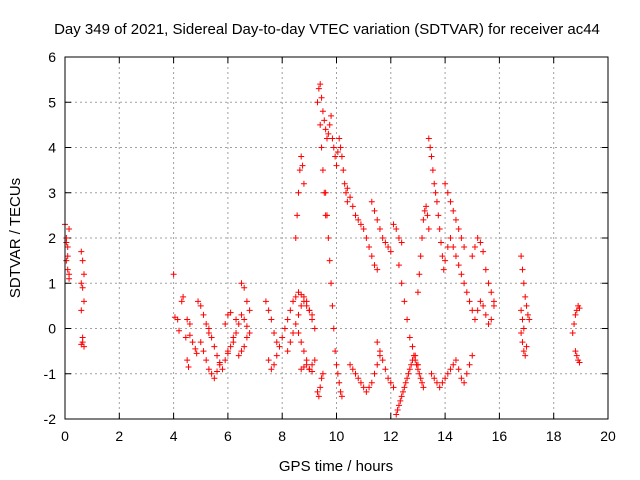  I want to click on y-tick-label: 1, so click(52, 283).